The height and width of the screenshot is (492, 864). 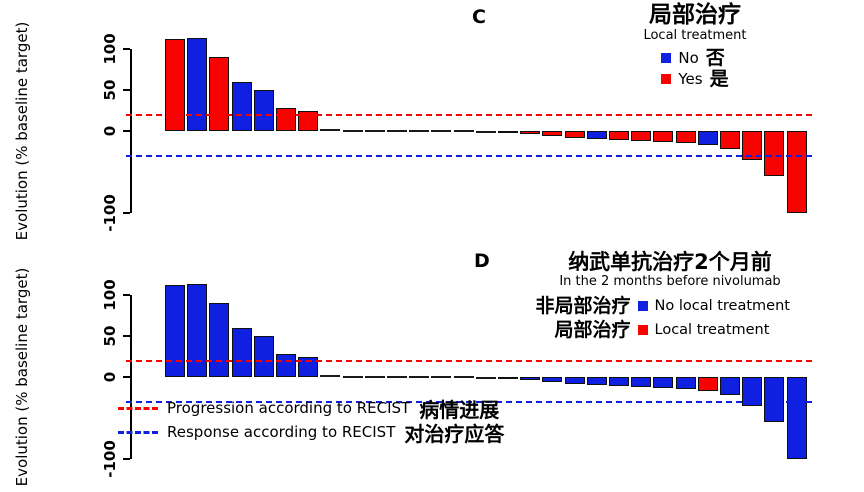 What do you see at coordinates (695, 15) in the screenshot?
I see `legend-title-zh: 局部治疗` at bounding box center [695, 15].